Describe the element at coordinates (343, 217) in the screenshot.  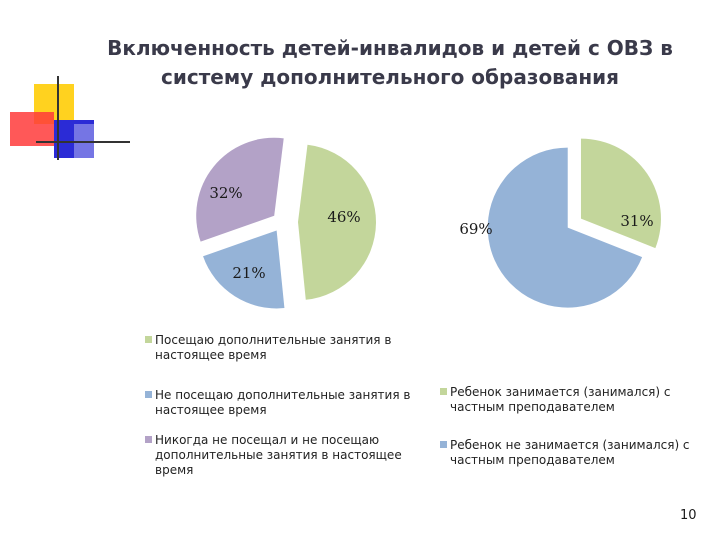
I see `pie1-data-label-1: 46%` at that location.